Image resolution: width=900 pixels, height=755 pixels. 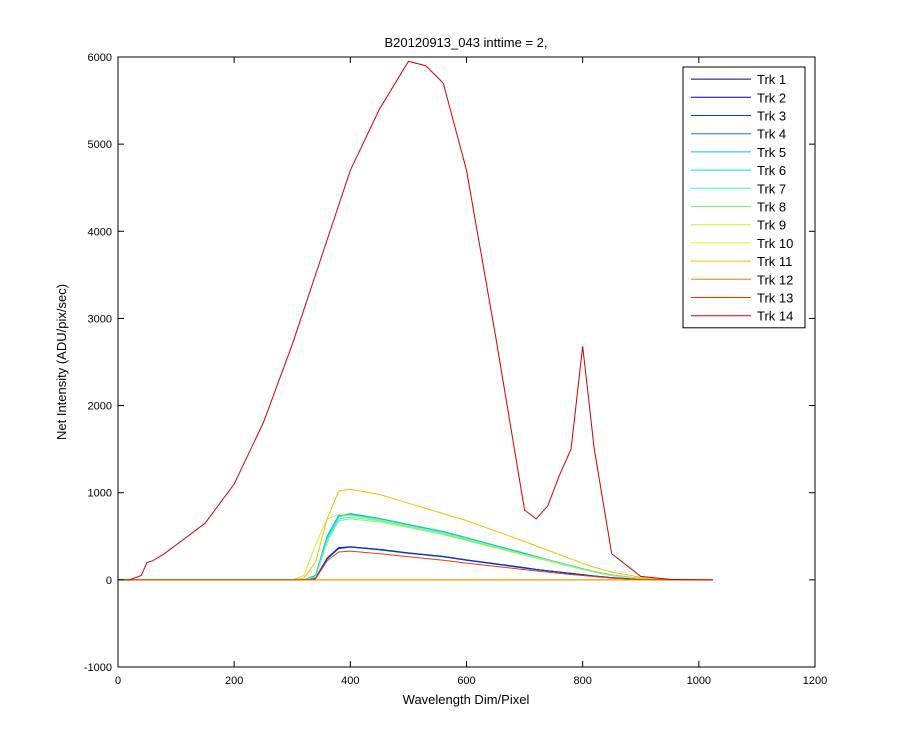 What do you see at coordinates (100, 232) in the screenshot?
I see `y-tick-label: 4000` at bounding box center [100, 232].